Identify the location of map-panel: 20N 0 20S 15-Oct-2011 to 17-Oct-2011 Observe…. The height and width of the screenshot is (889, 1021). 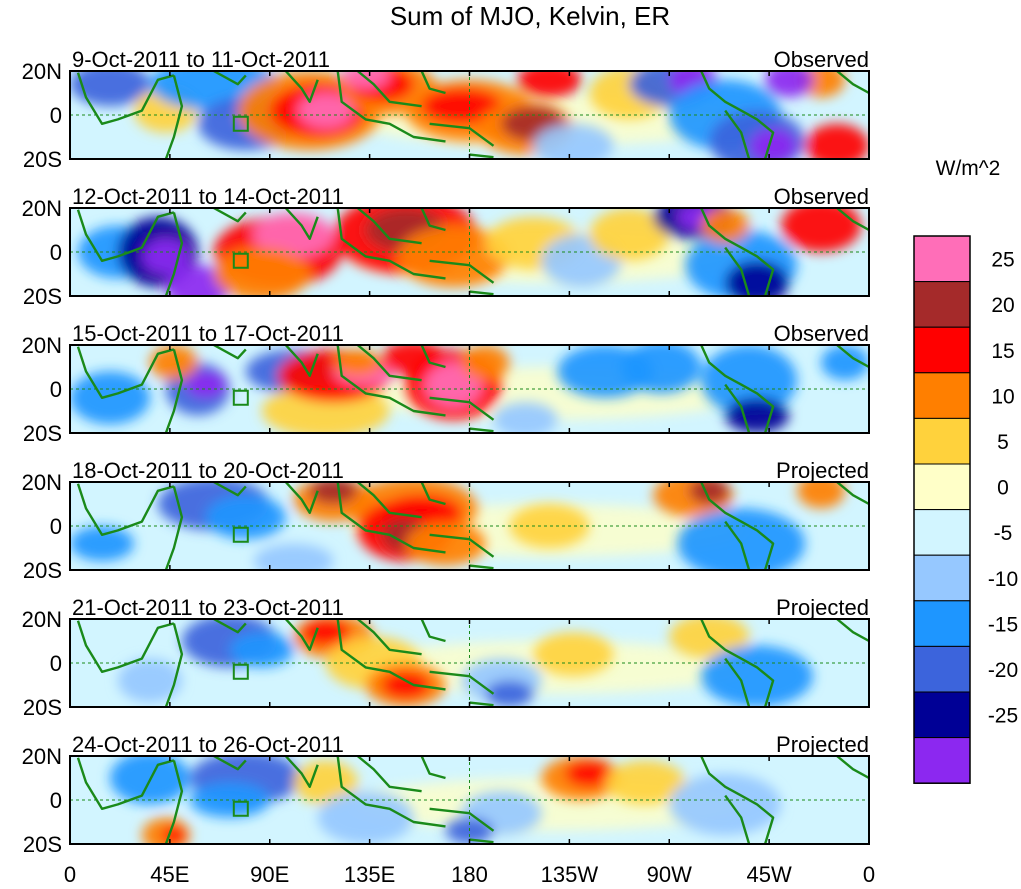
(446, 383).